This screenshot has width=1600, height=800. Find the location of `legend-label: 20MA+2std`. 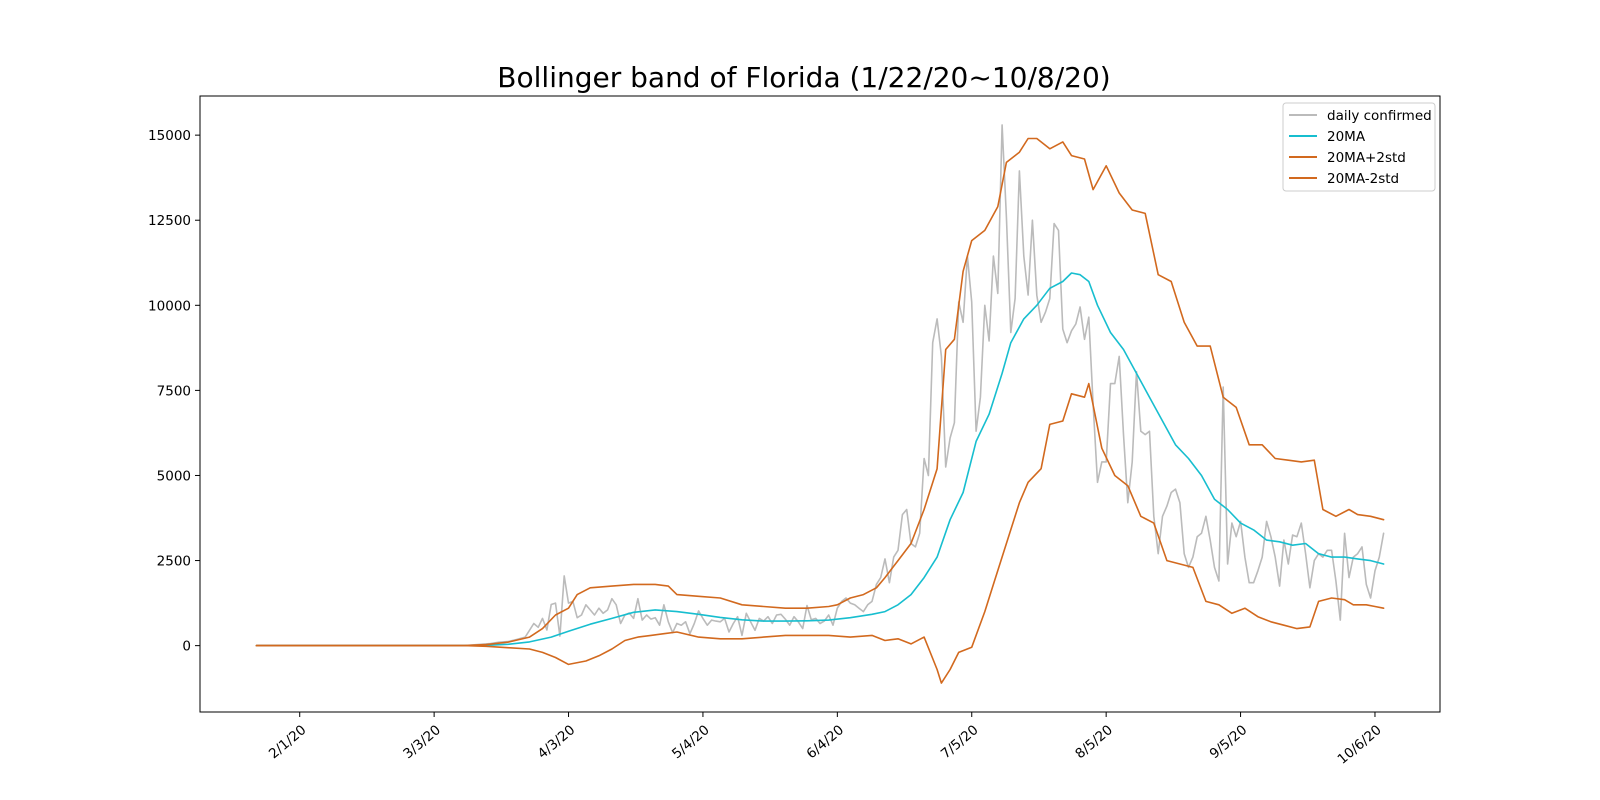

legend-label: 20MA+2std is located at coordinates (1366, 158).